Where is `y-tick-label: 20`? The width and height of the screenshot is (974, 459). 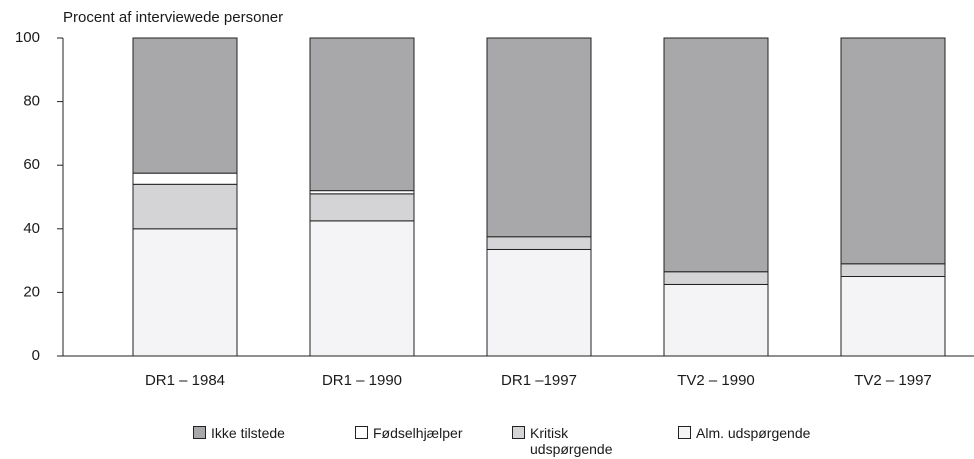 y-tick-label: 20 is located at coordinates (31, 291).